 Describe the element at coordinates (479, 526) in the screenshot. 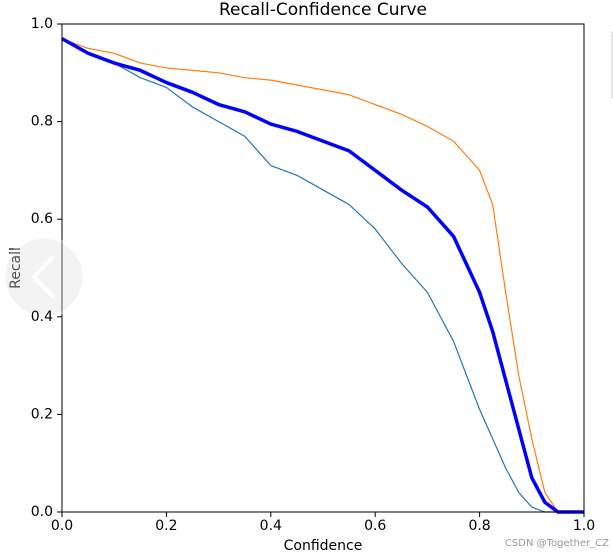

I see `x-tick-label: 0.8` at that location.